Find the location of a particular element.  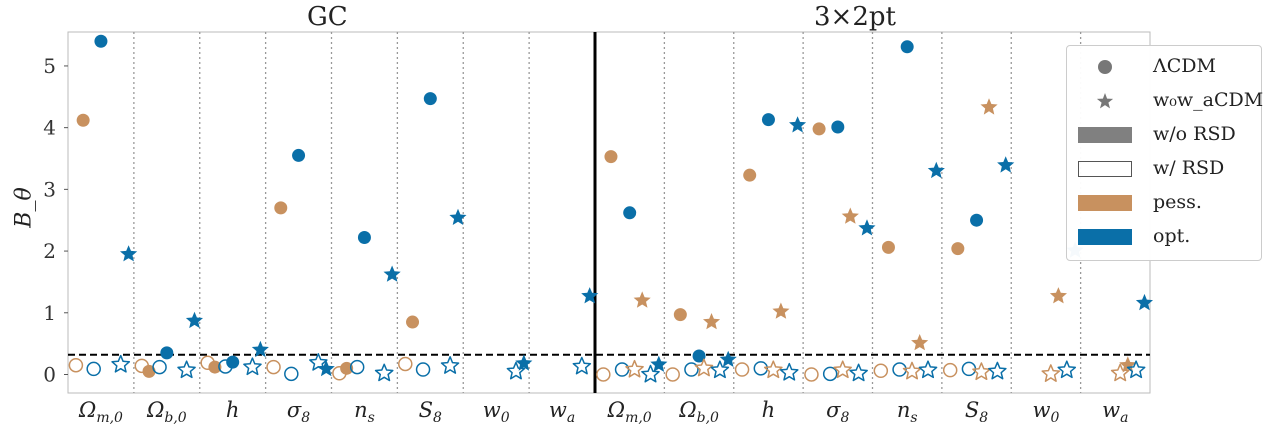

legend-label: pess. is located at coordinates (1177, 202).